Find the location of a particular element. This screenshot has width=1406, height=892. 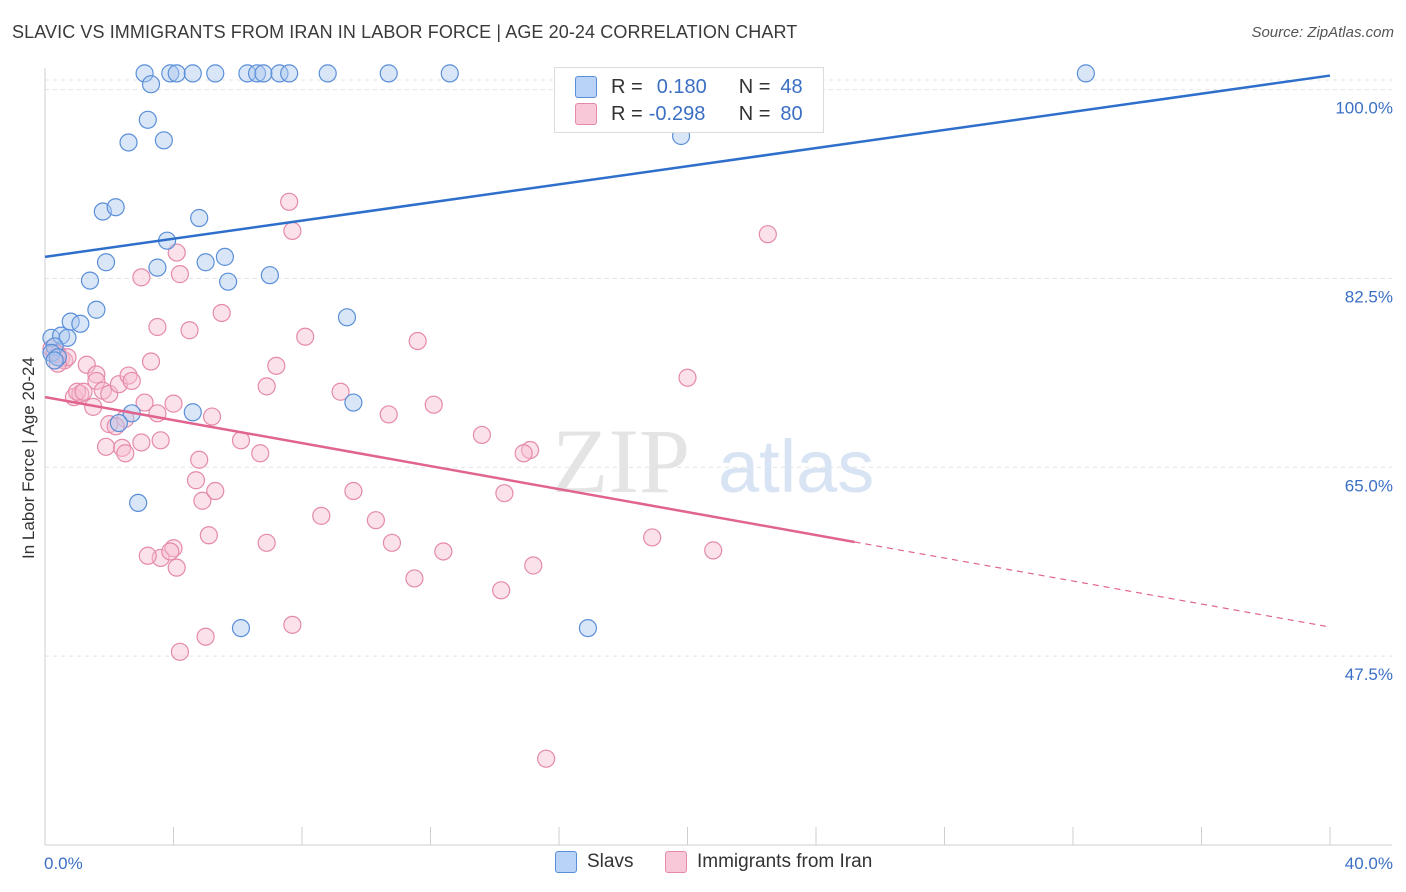

y-tick-label: 47.5% is located at coordinates (1369, 674).